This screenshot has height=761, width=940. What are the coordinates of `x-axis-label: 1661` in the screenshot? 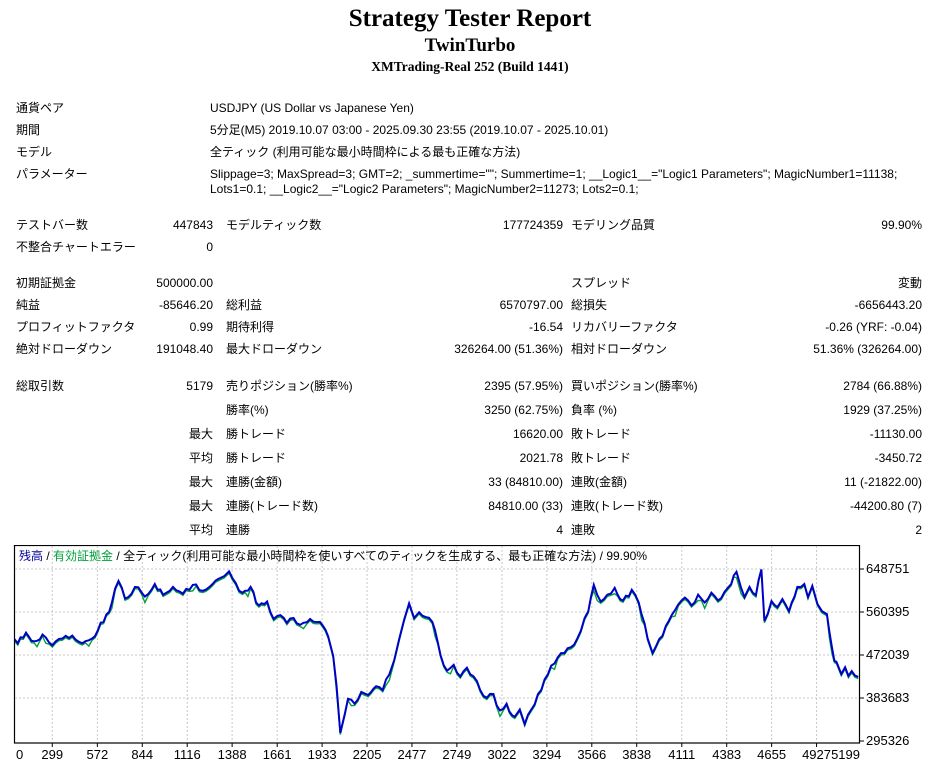 It's located at (277, 754).